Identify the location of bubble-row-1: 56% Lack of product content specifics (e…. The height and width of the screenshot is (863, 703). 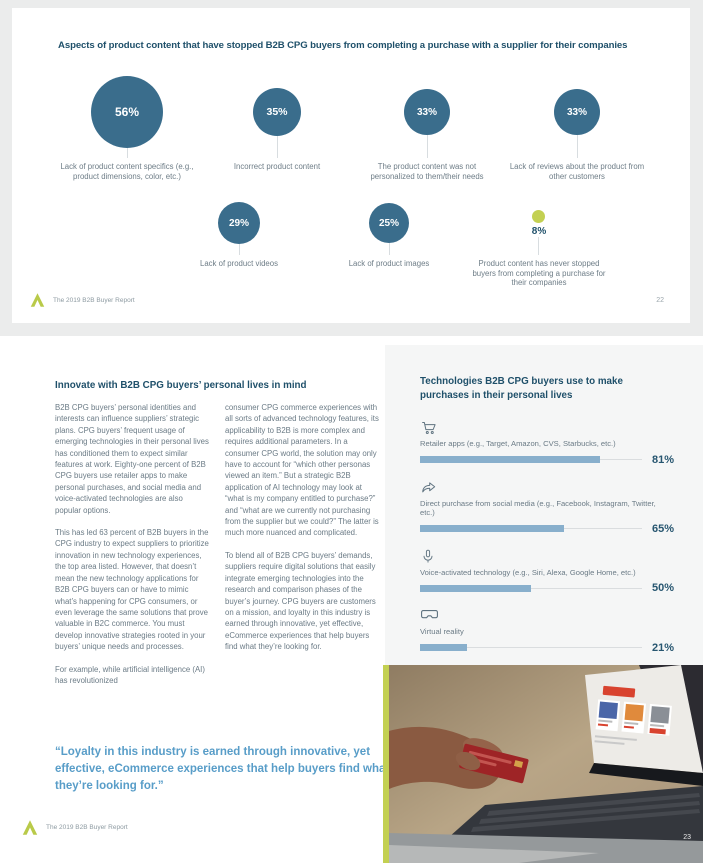
(352, 123).